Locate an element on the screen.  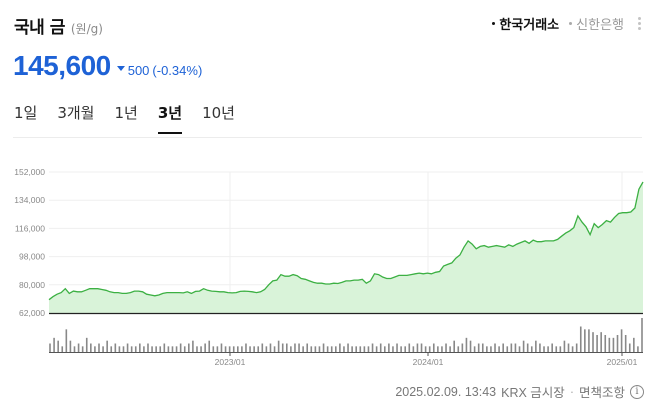
tab-3year: 3년 is located at coordinates (170, 118).